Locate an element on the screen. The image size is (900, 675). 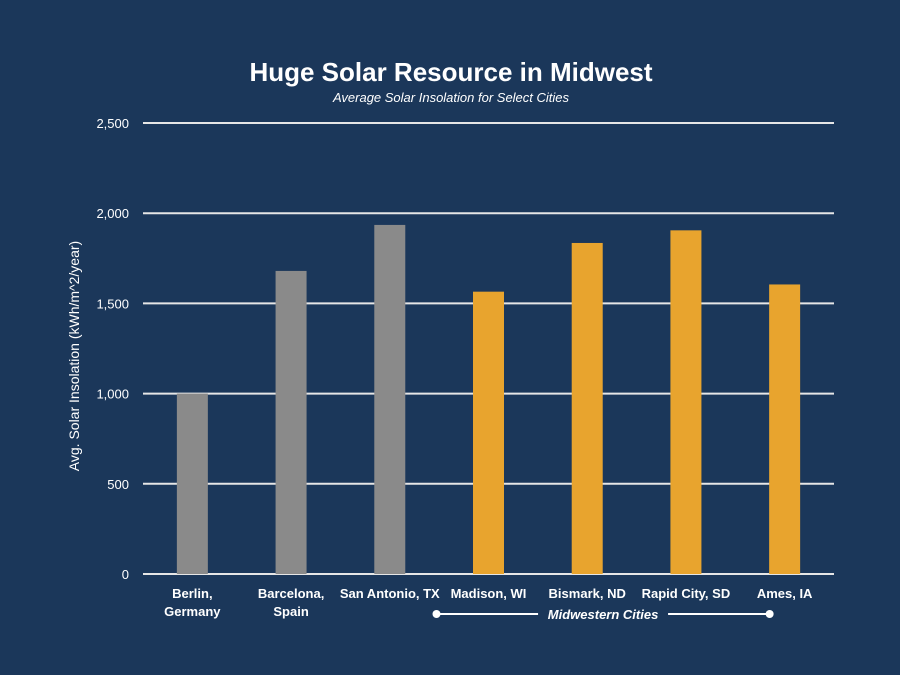
group-label: Midwestern Cities is located at coordinates (603, 614).